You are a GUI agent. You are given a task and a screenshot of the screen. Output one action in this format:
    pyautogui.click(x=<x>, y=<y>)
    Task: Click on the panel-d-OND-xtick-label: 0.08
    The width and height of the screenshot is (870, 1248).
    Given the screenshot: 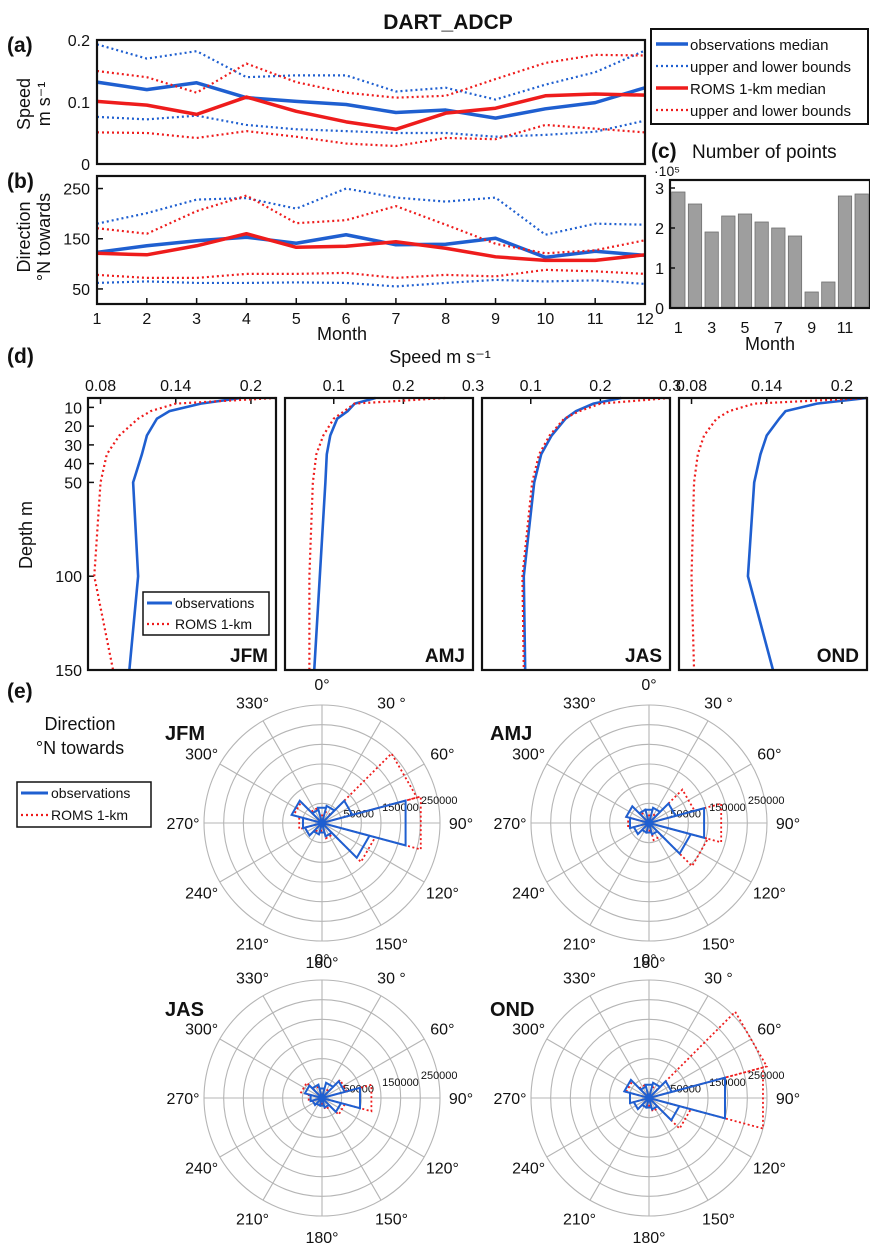 What is the action you would take?
    pyautogui.click(x=691, y=386)
    